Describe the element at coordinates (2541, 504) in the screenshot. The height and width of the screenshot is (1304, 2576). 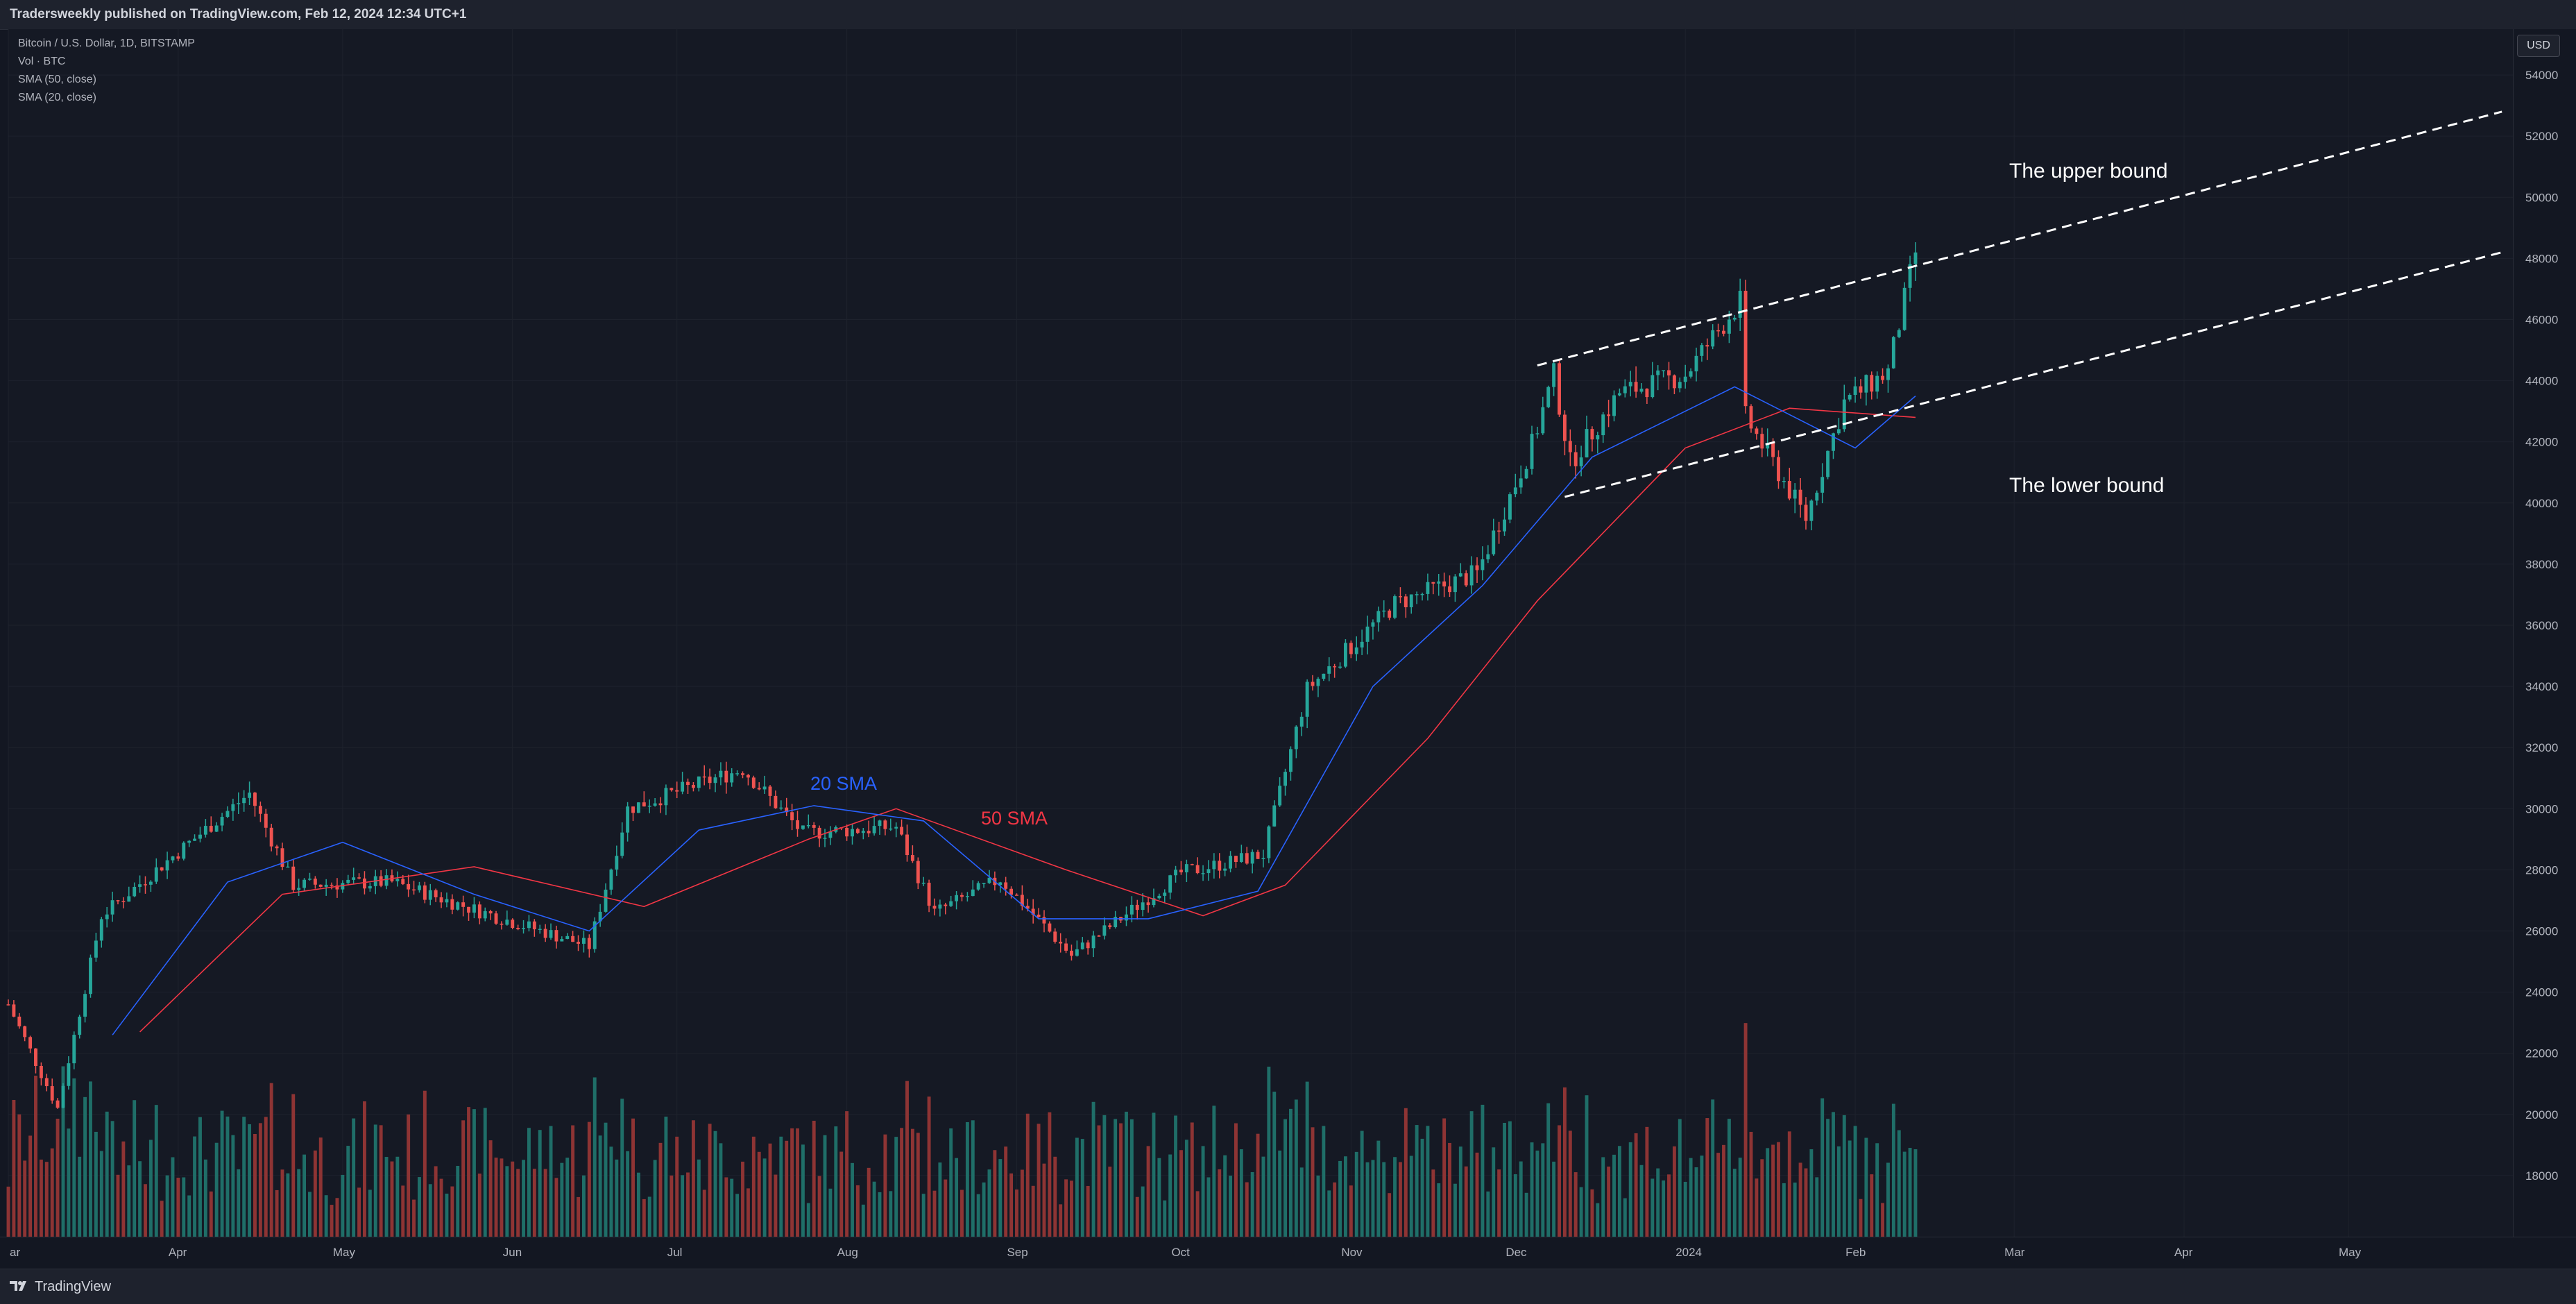
I see `y-tick-label: 40000` at that location.